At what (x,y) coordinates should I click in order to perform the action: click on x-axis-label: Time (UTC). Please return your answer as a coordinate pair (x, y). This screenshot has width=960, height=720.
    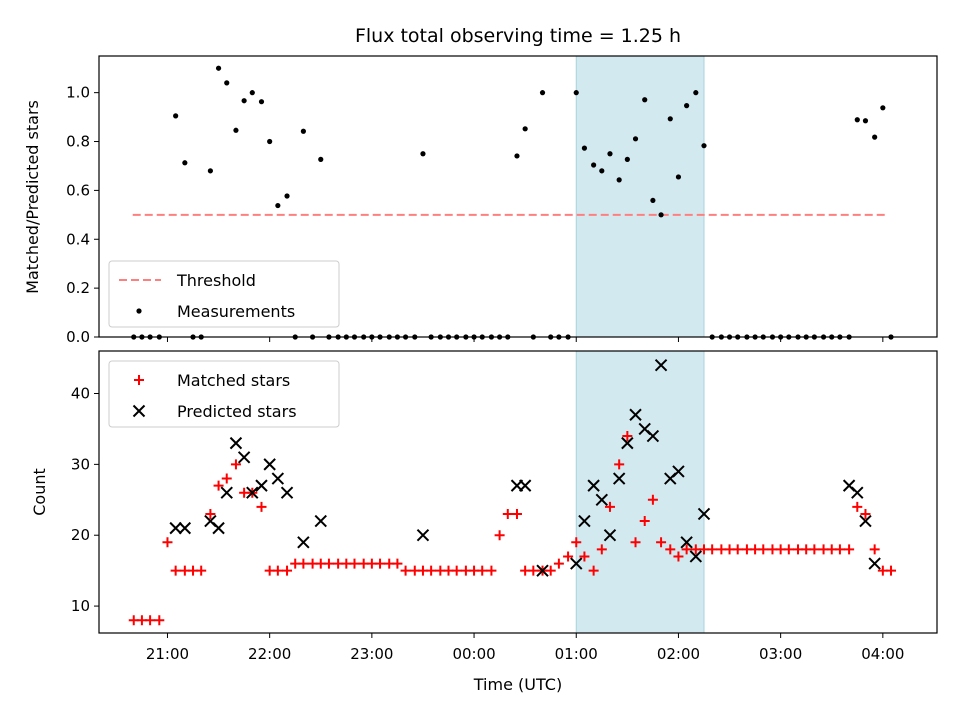
    Looking at the image, I should click on (517, 684).